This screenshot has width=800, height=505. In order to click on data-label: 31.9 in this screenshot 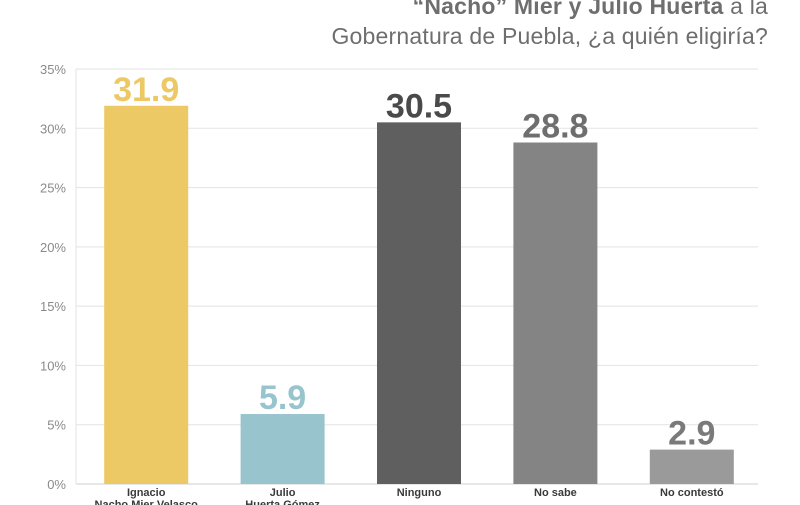, I will do `click(146, 90)`.